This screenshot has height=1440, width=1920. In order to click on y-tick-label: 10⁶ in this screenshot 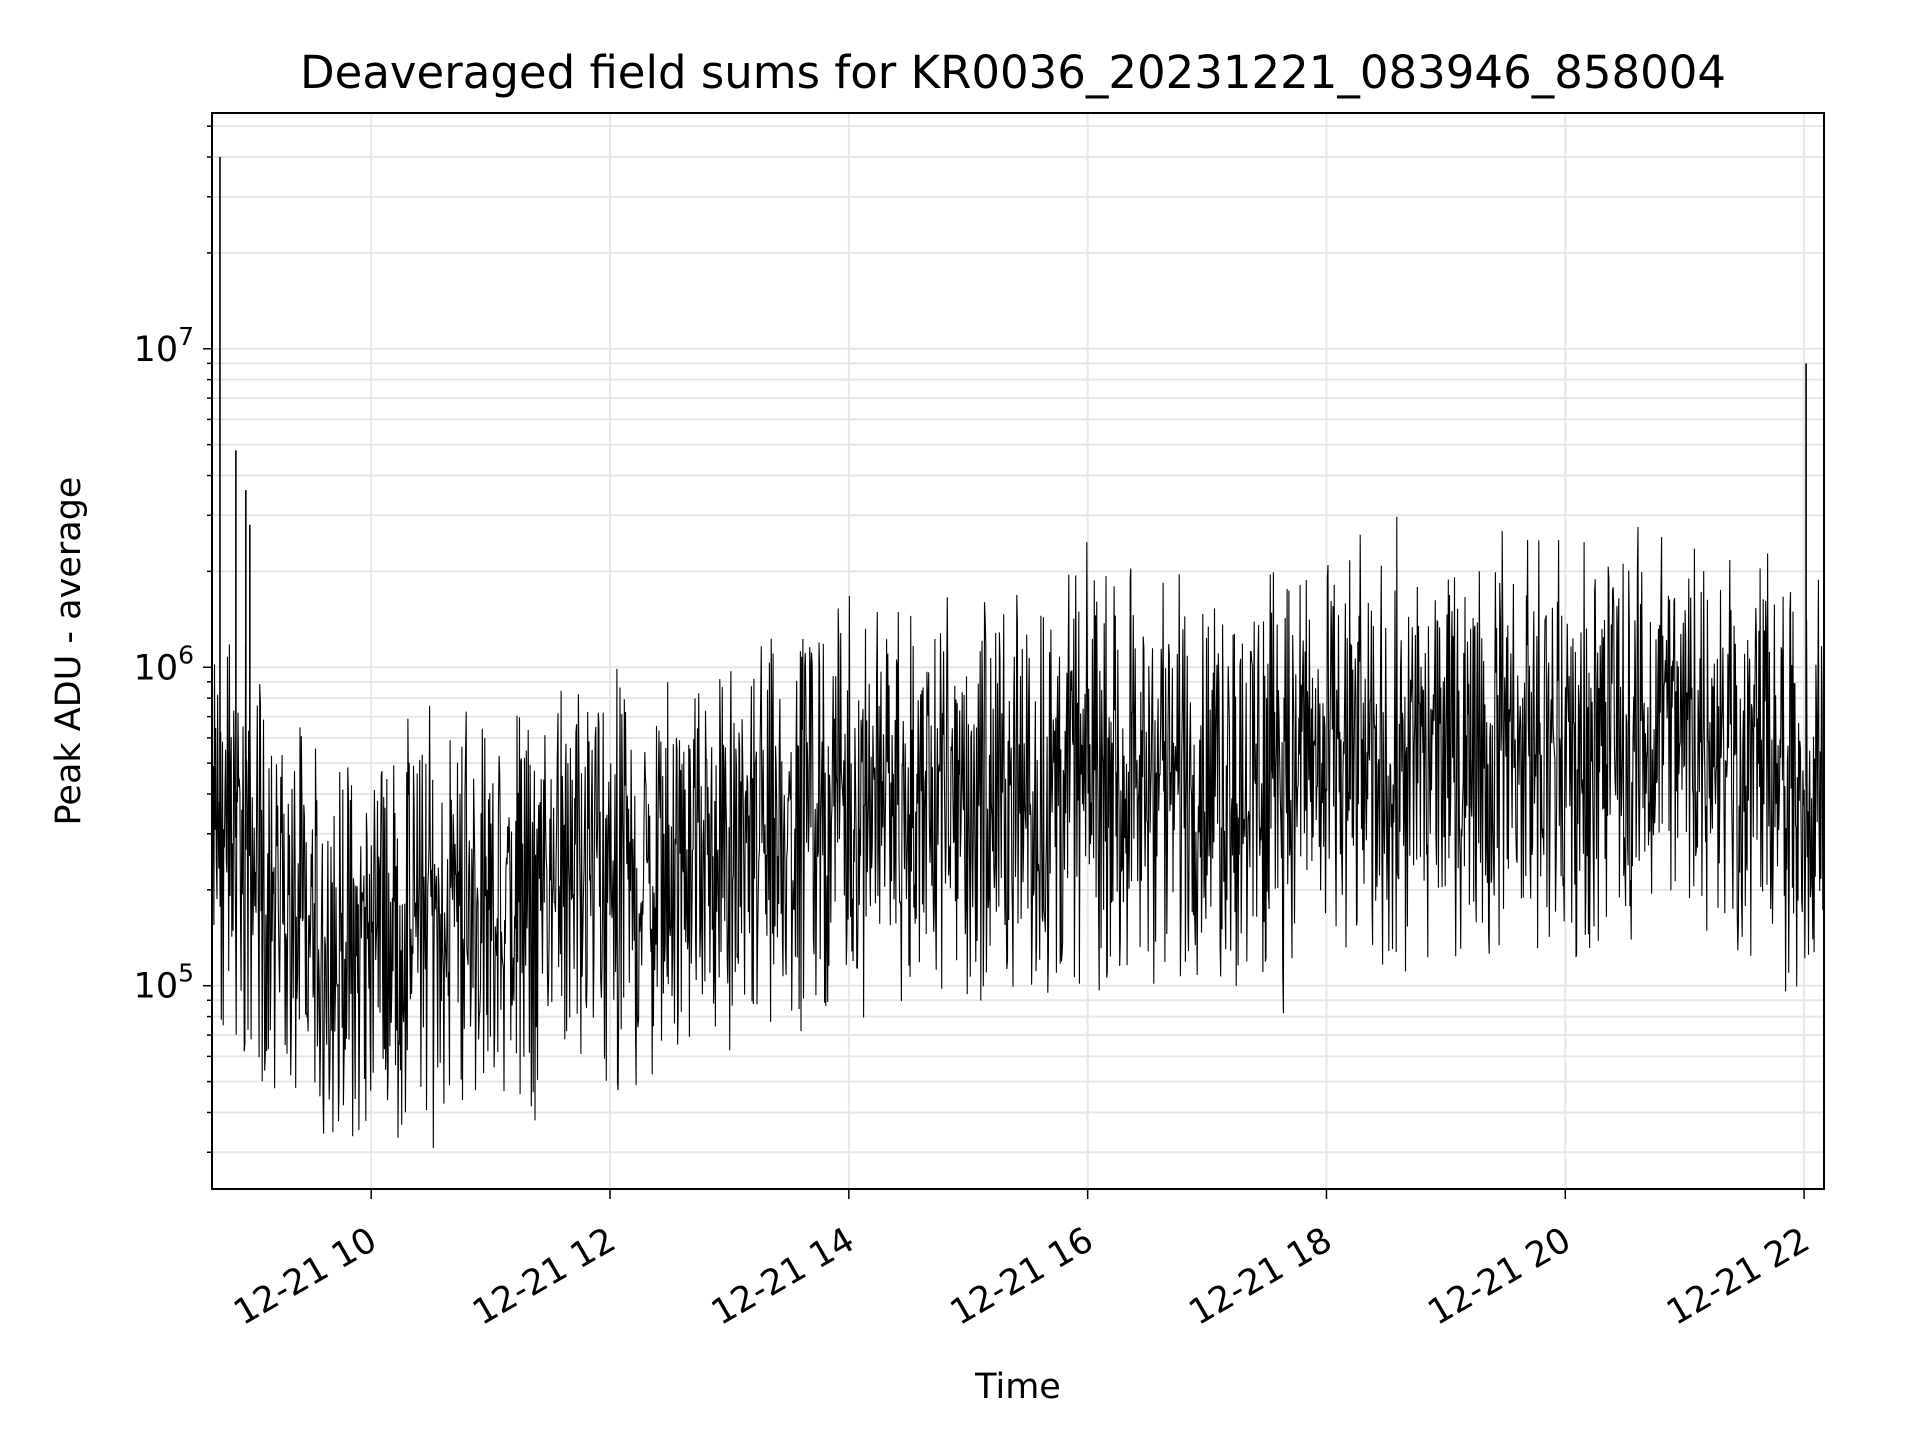, I will do `click(164, 664)`.